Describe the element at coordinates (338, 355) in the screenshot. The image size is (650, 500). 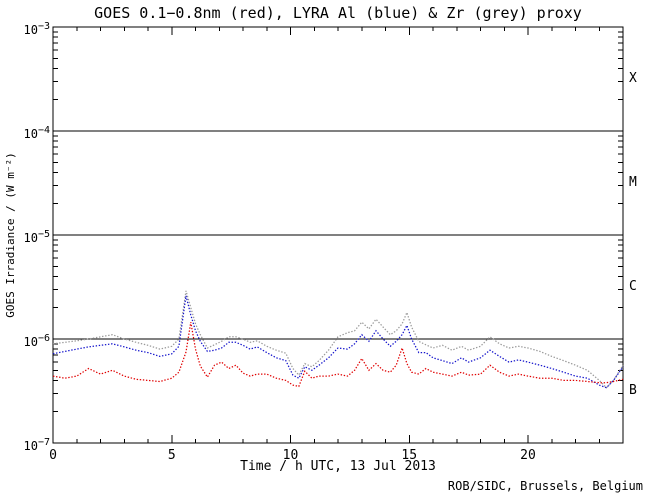
I see `series-goes-red` at that location.